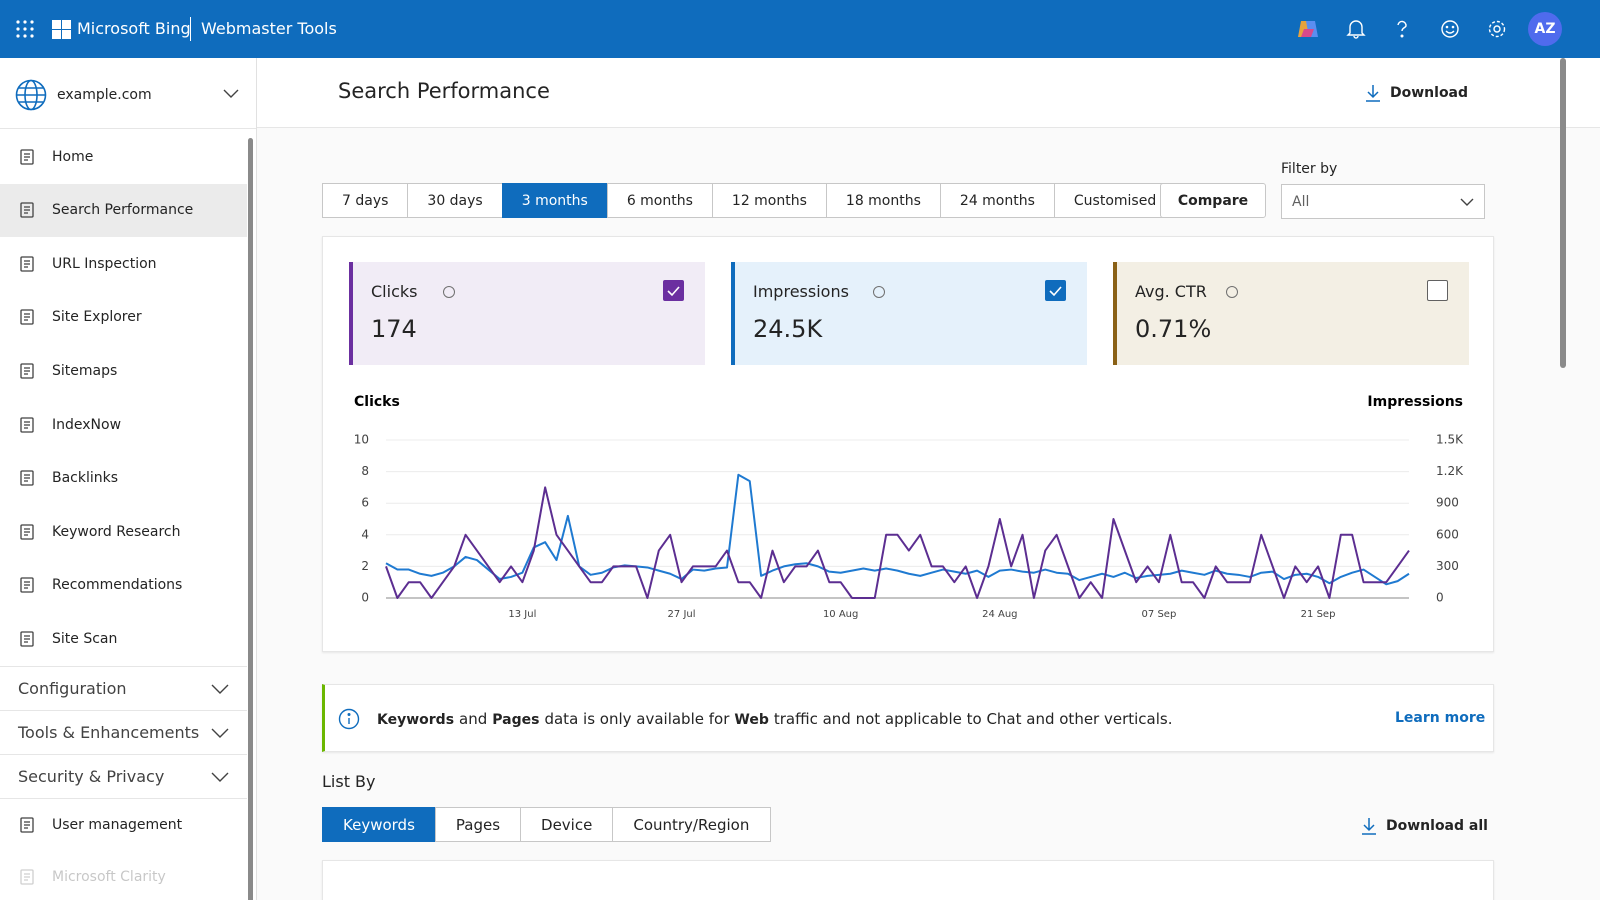 Image resolution: width=1600 pixels, height=900 pixels. I want to click on metric-value: 24.5K, so click(787, 329).